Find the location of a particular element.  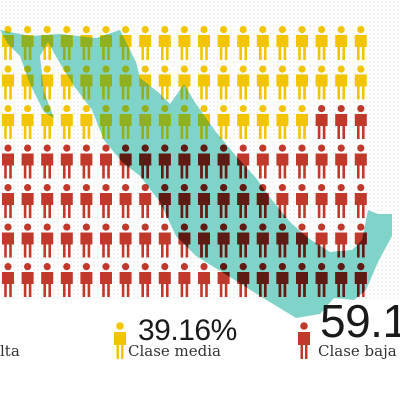

legend-label-alta: lta is located at coordinates (10, 351).